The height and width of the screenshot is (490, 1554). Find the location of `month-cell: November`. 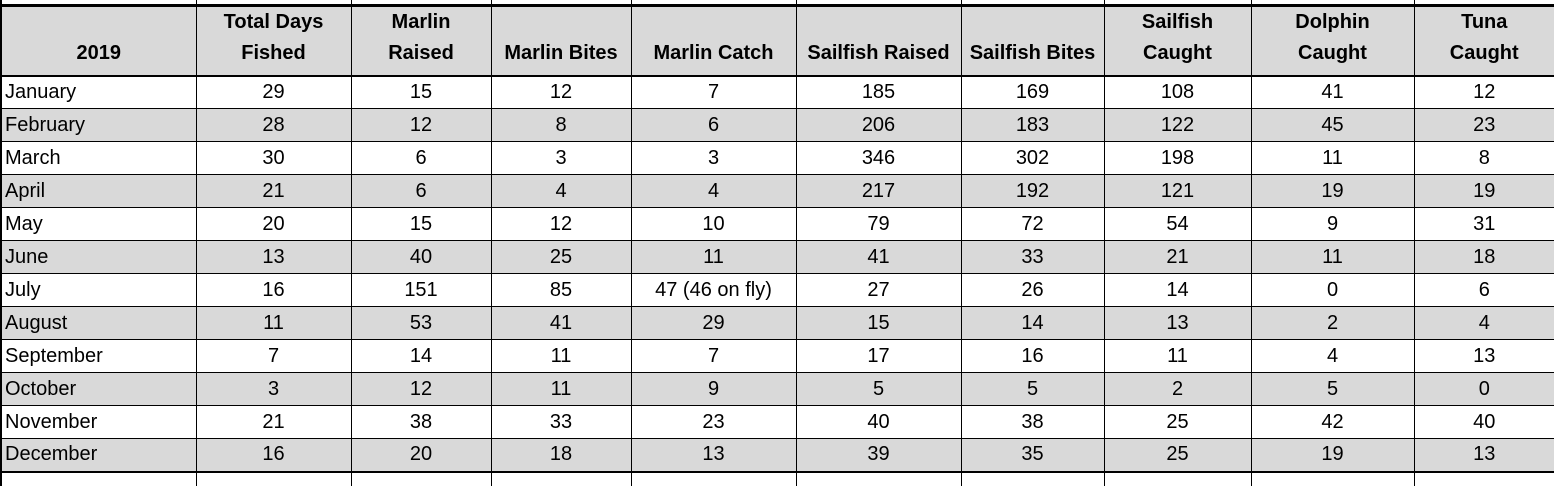

month-cell: November is located at coordinates (98, 422).